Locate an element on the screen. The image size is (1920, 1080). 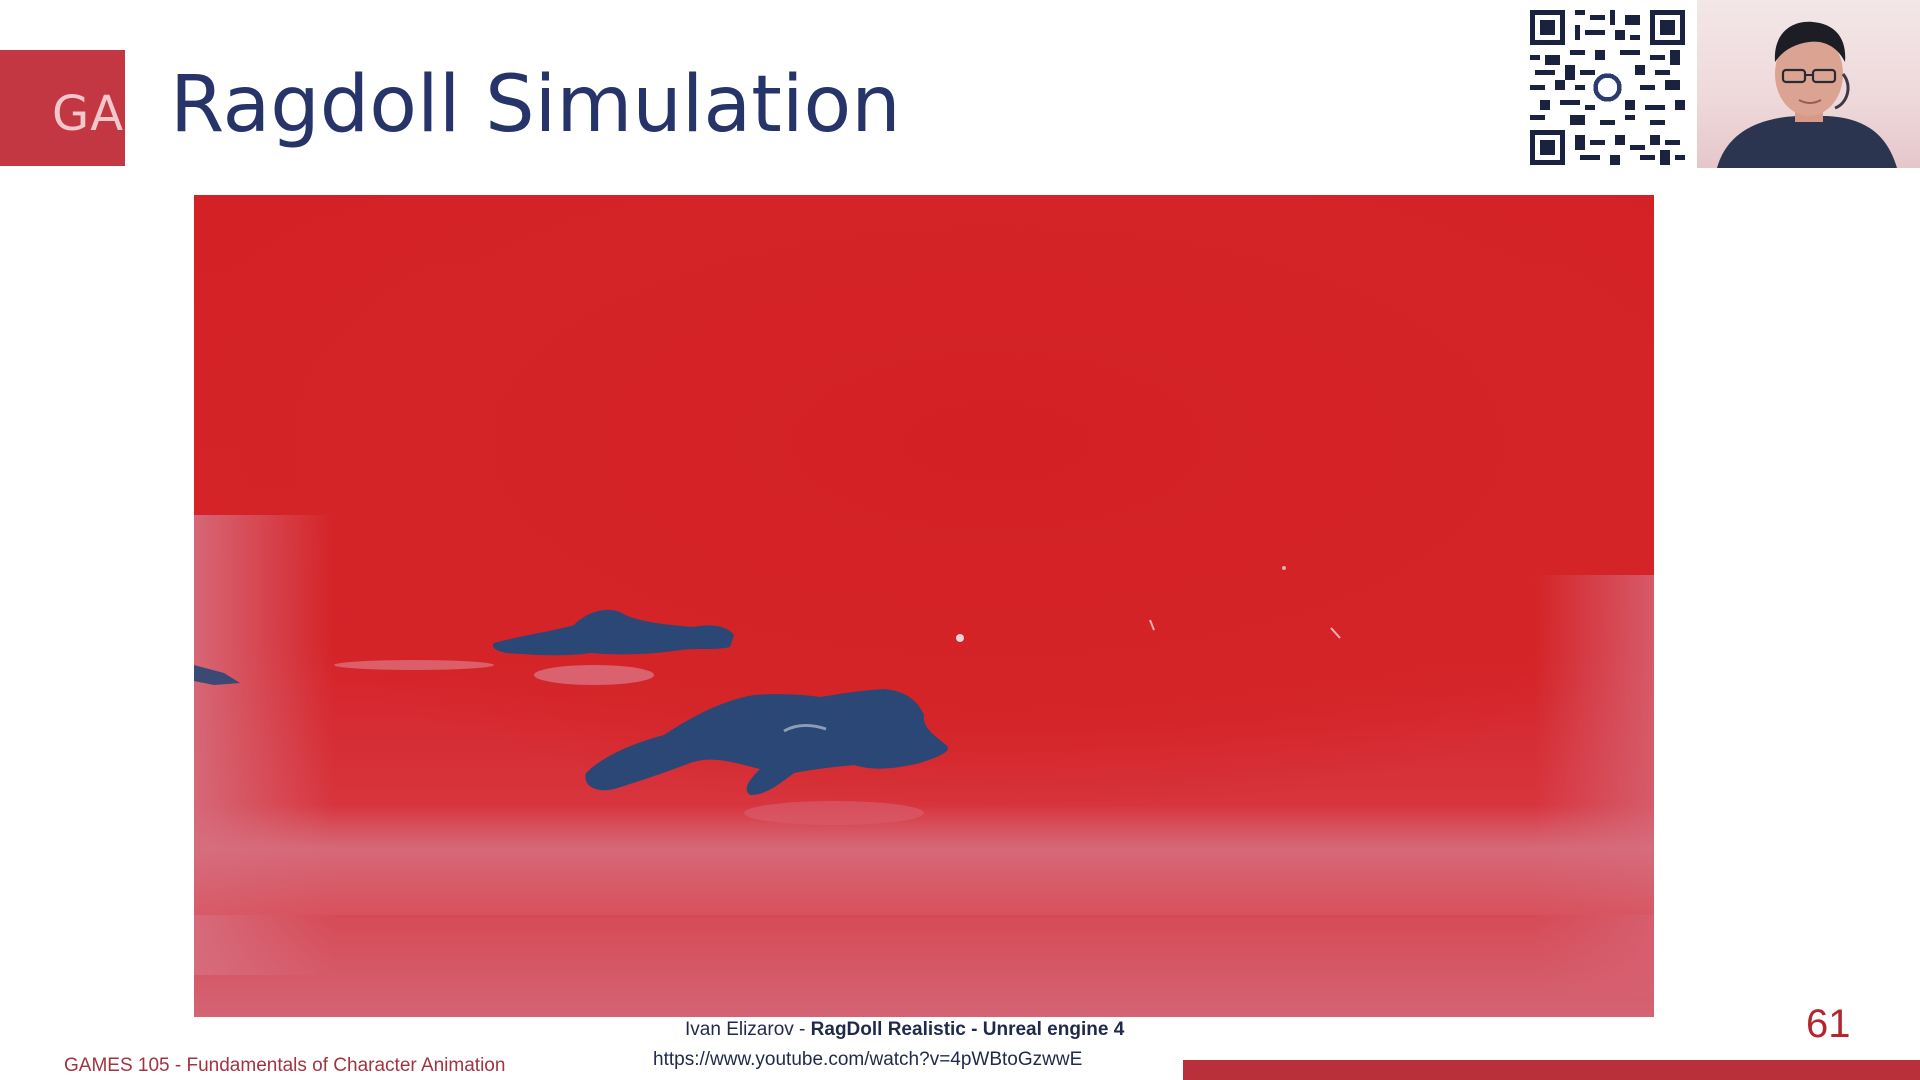
ragdoll-silhouette-near is located at coordinates (767, 742).